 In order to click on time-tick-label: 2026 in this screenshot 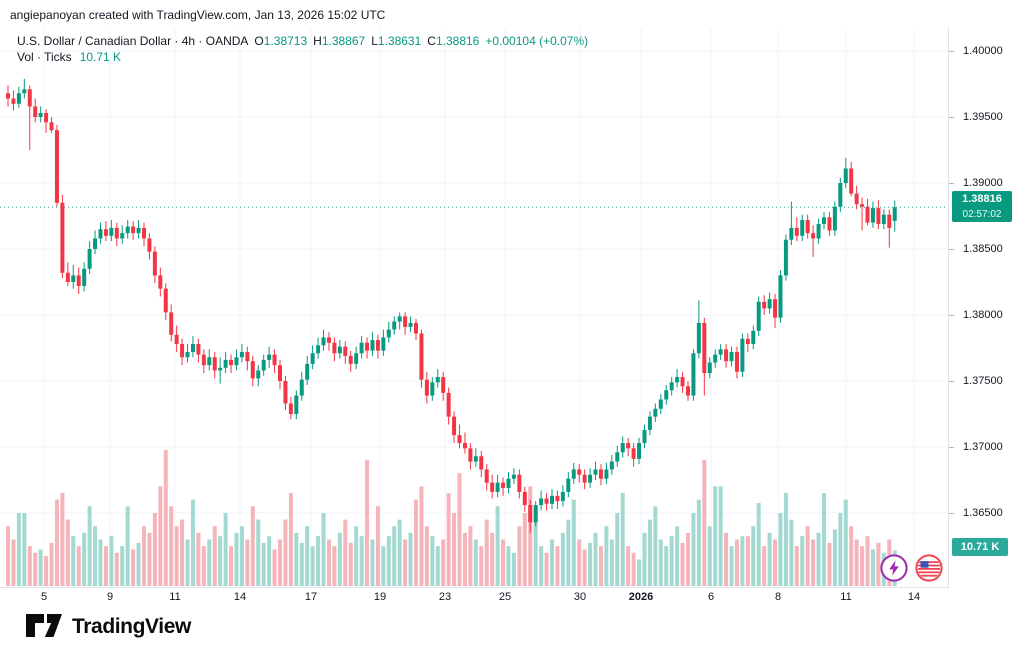, I will do `click(641, 597)`.